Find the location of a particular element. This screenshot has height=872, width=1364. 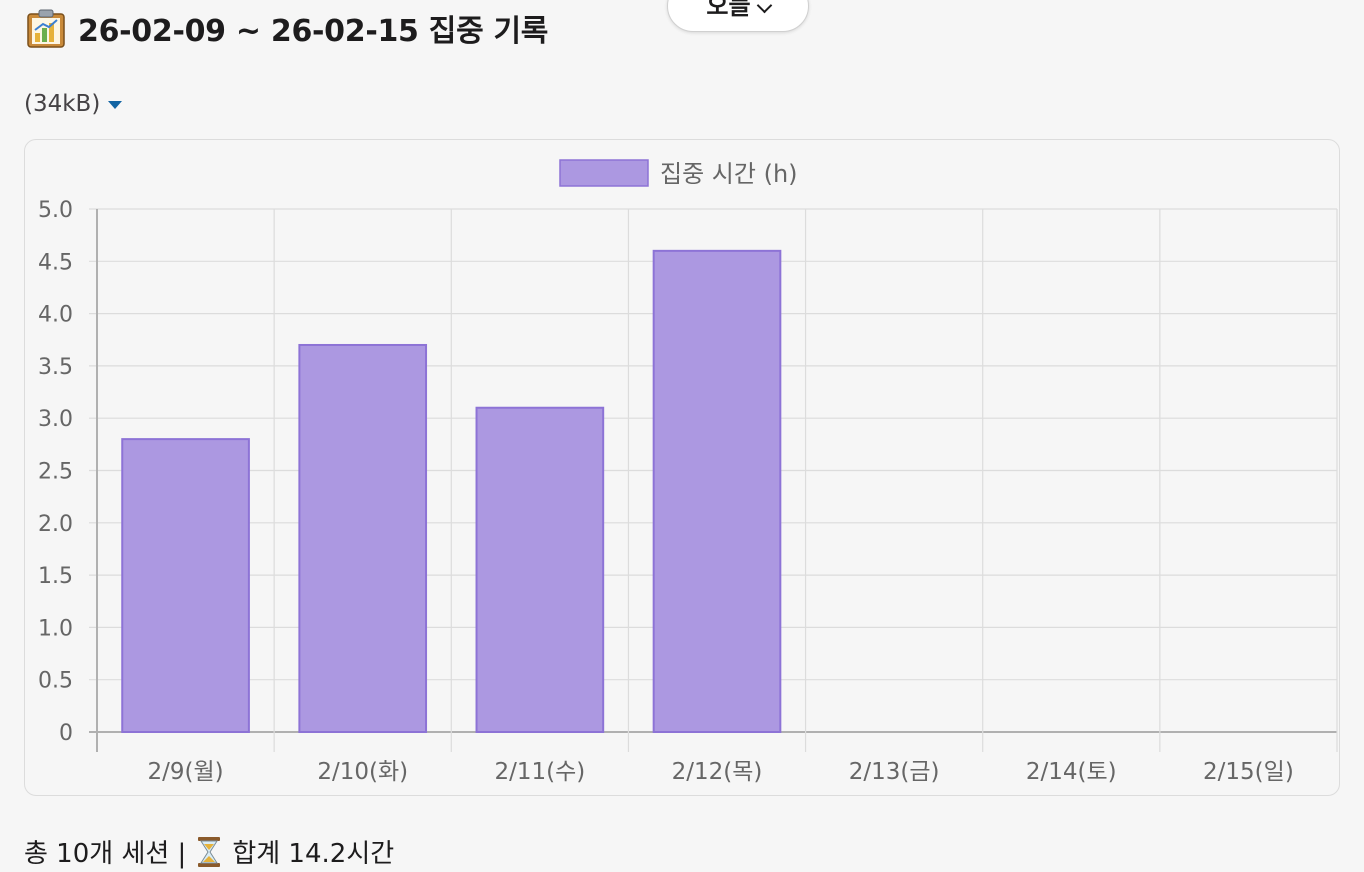

chevron-down-icon is located at coordinates (764, 7).